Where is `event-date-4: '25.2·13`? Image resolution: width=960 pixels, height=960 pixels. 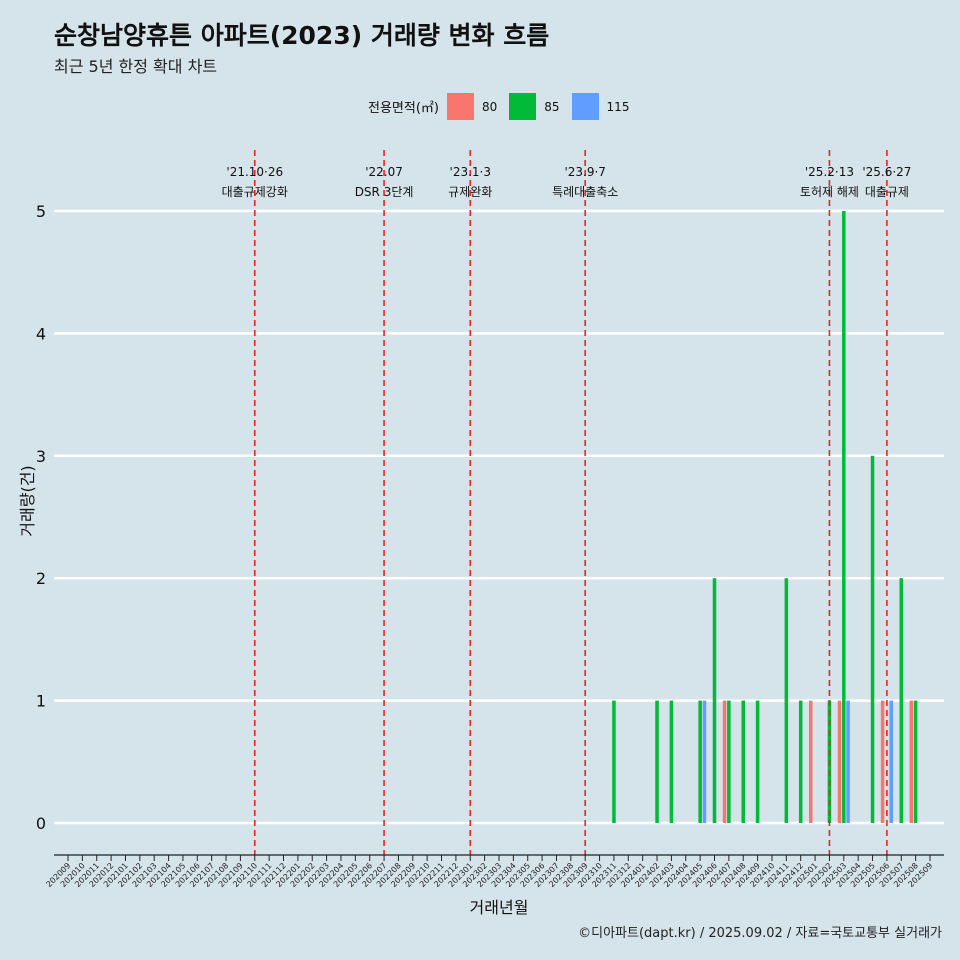
event-date-4: '25.2·13 is located at coordinates (829, 172).